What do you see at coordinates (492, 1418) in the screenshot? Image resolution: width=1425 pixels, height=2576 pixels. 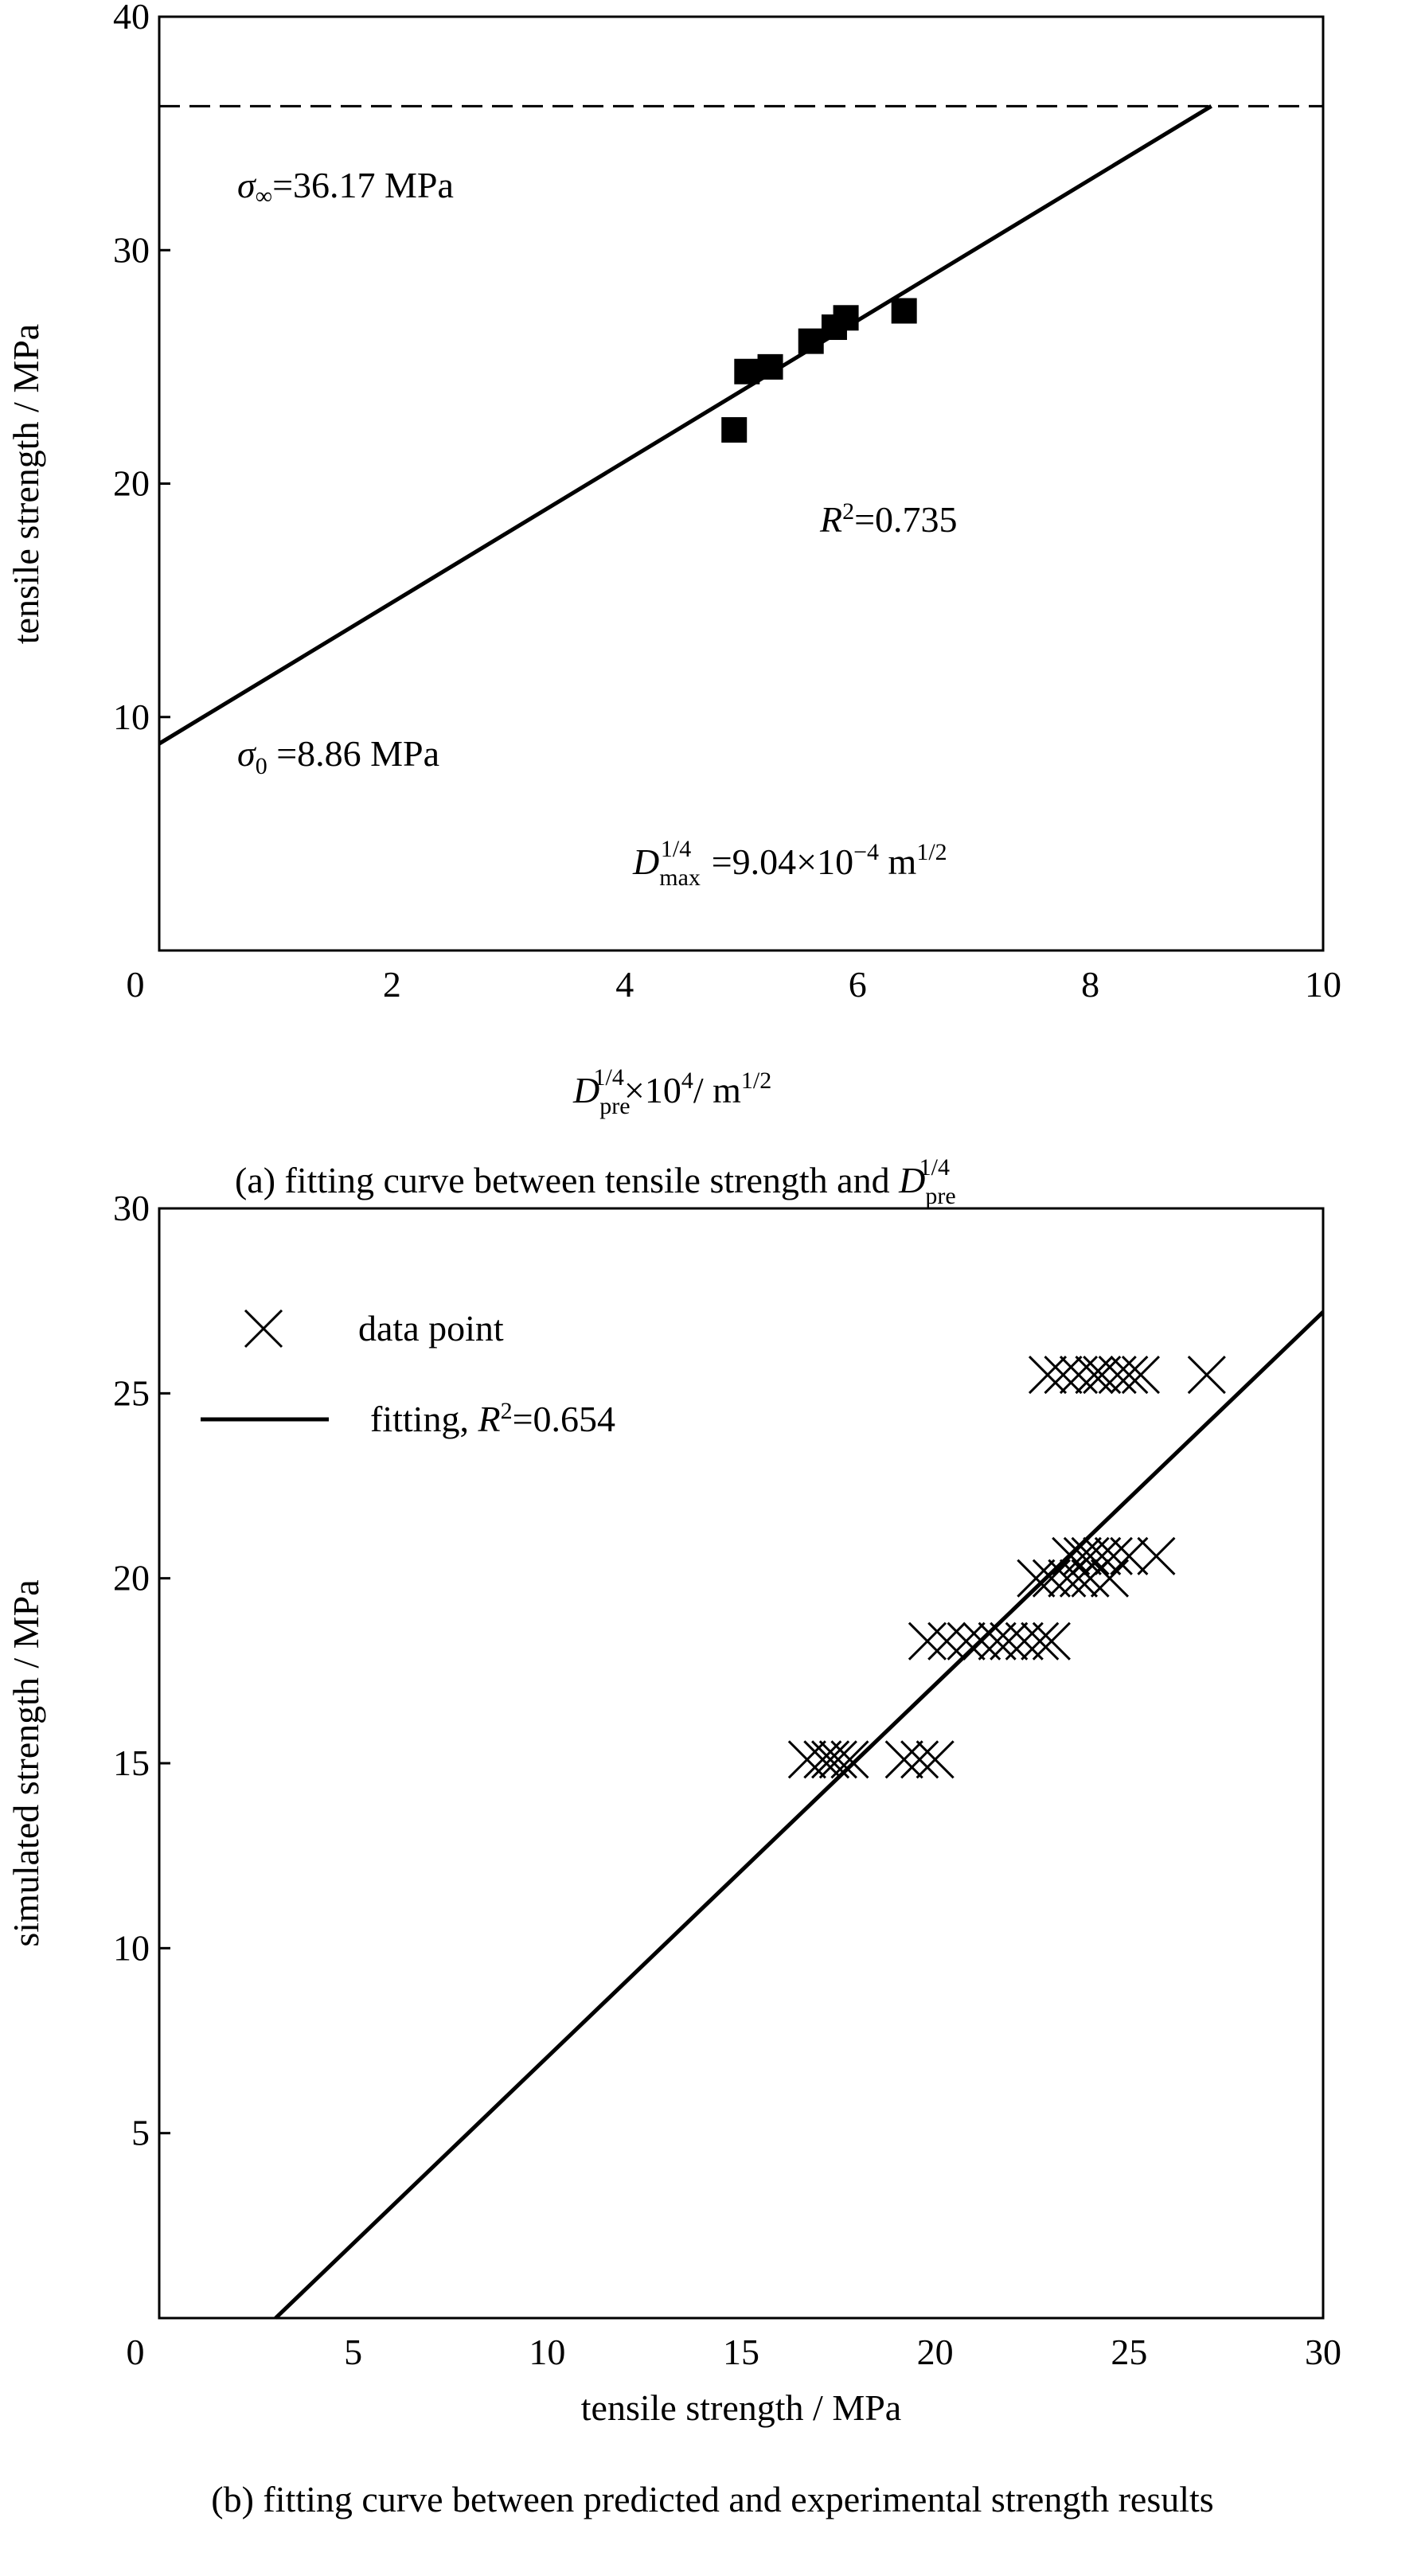 I see `legend-fit-label: fitting, R2=0.654` at bounding box center [492, 1418].